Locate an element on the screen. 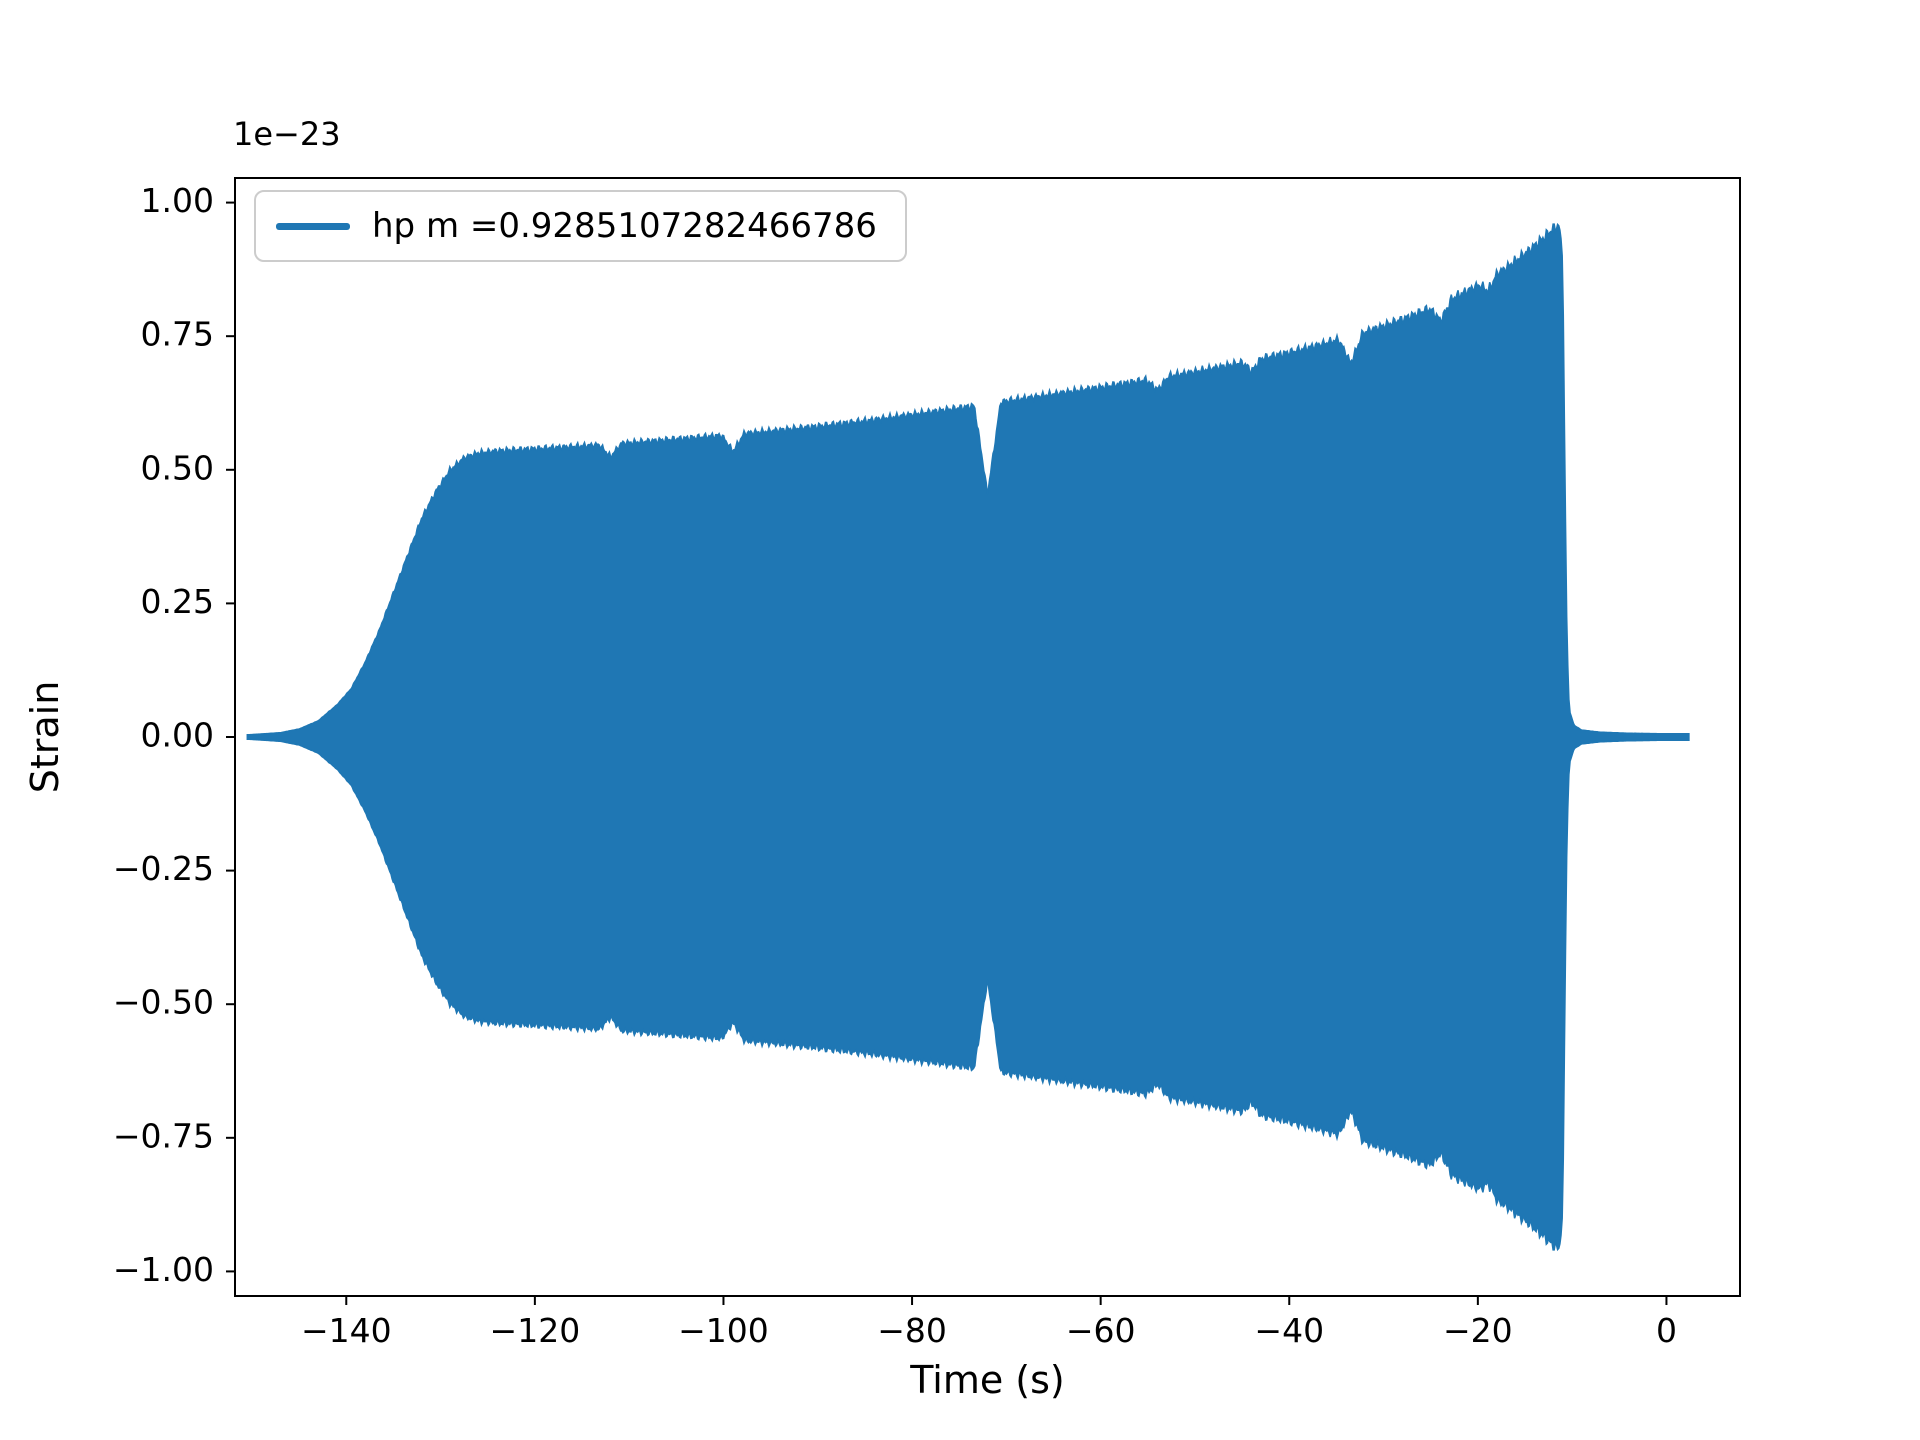  y-tick-label: −0.50 is located at coordinates (163, 1002).